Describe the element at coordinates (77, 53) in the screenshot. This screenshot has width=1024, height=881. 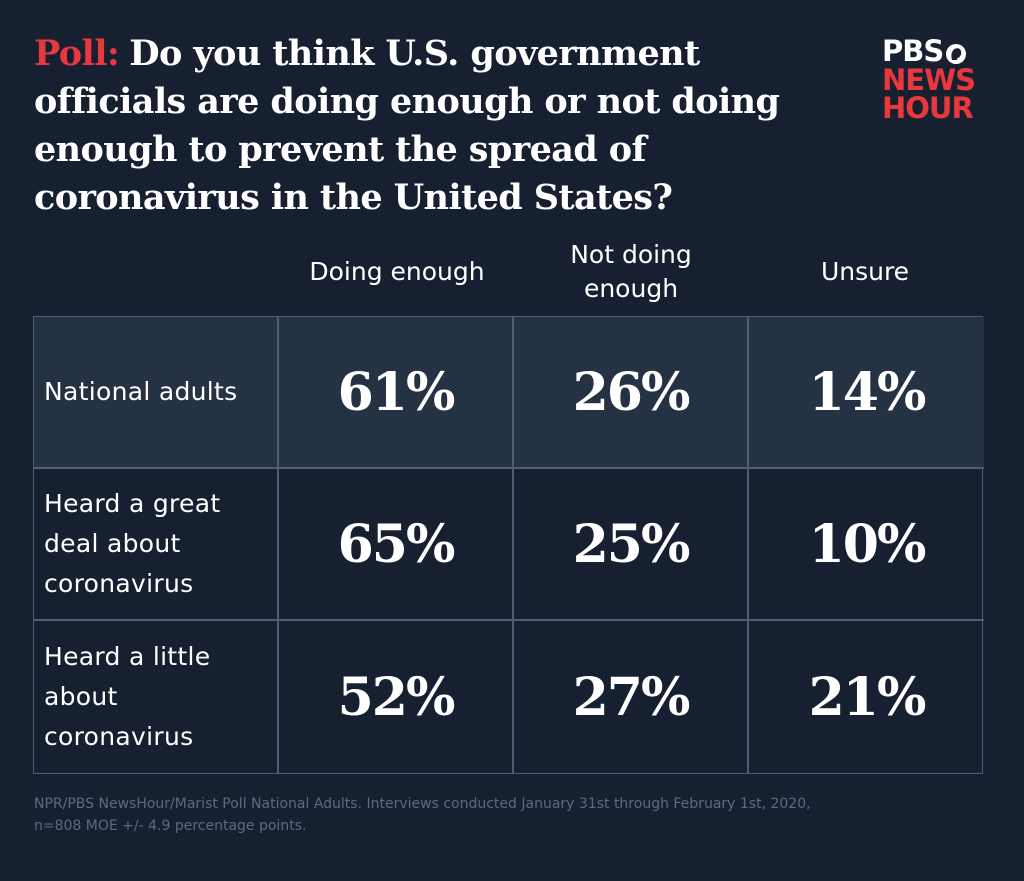
I see `poll-label: Poll:` at that location.